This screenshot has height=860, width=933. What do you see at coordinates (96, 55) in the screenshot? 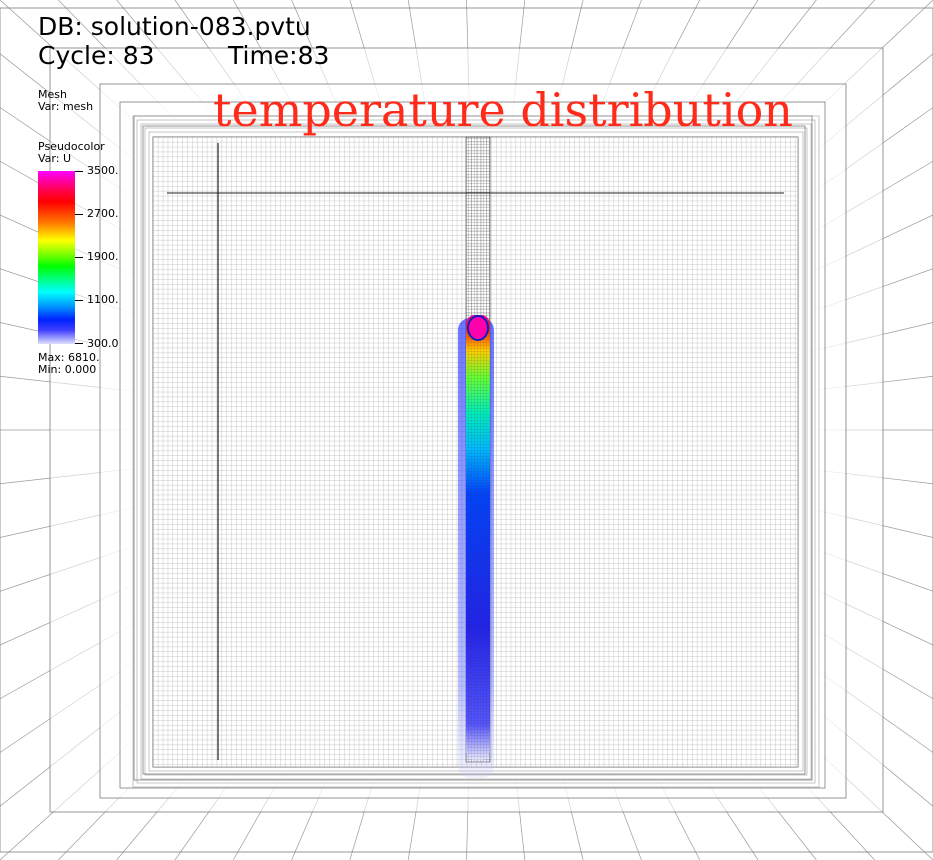
I see `cycle-label: Cycle: 83` at bounding box center [96, 55].